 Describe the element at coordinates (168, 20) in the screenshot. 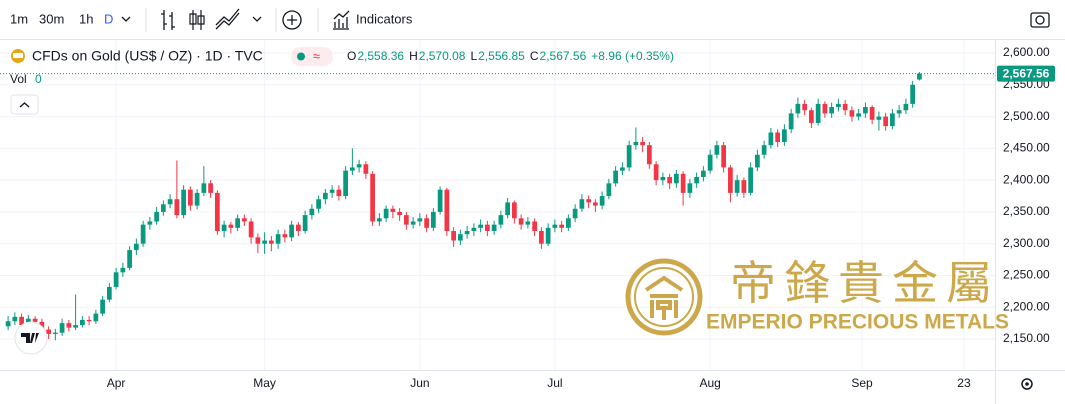

I see `bars-icon` at that location.